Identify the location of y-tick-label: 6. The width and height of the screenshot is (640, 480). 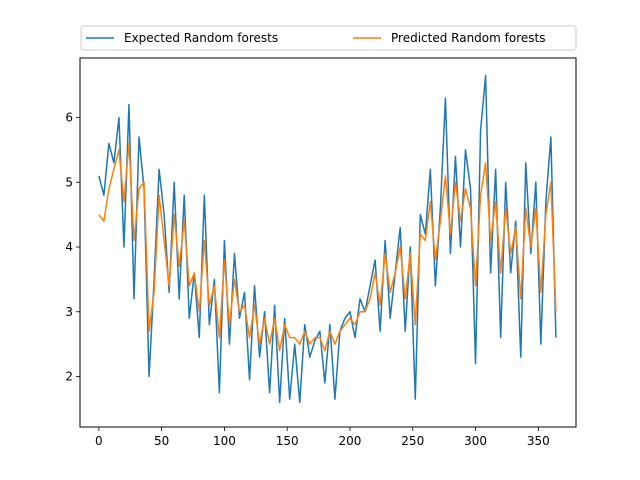
(69, 118).